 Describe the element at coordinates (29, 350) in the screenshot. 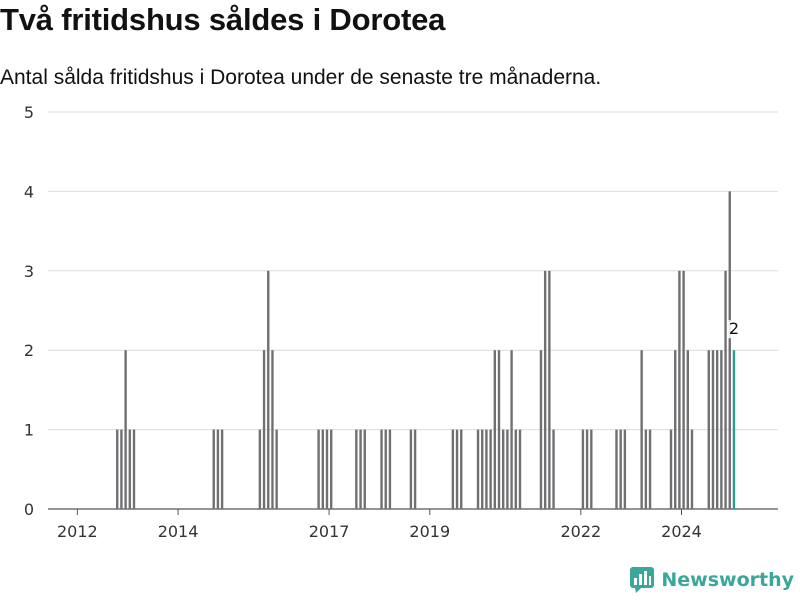

I see `y-tick-label: 2` at that location.